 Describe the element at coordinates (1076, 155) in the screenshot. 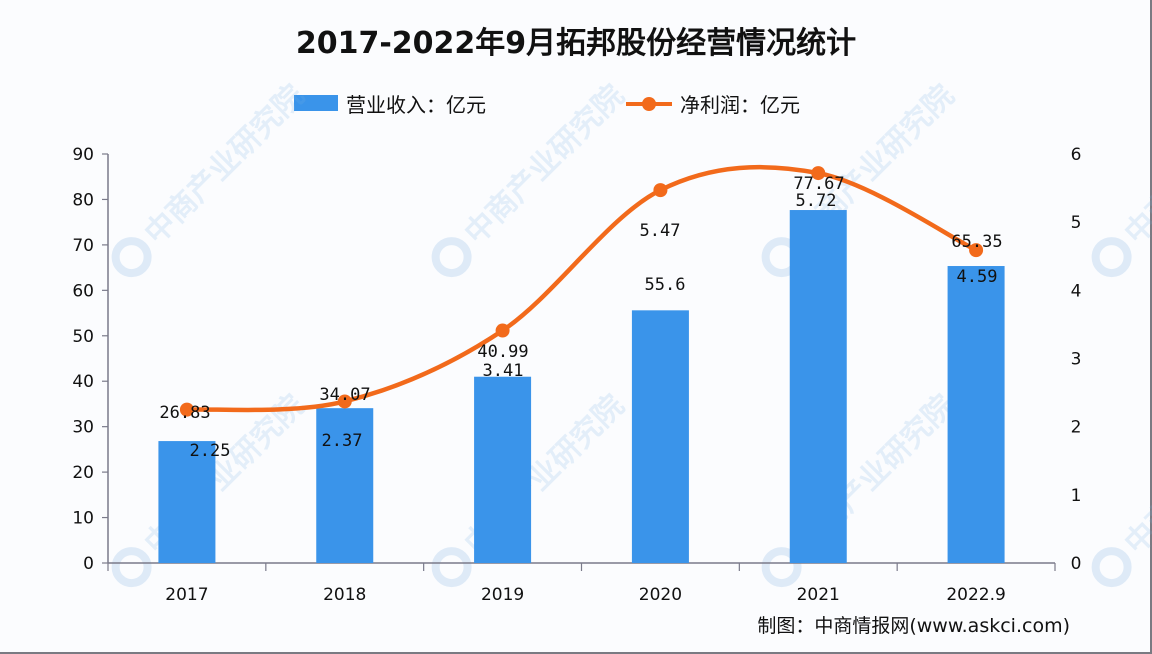

I see `right-axis-tick-label: 6` at that location.